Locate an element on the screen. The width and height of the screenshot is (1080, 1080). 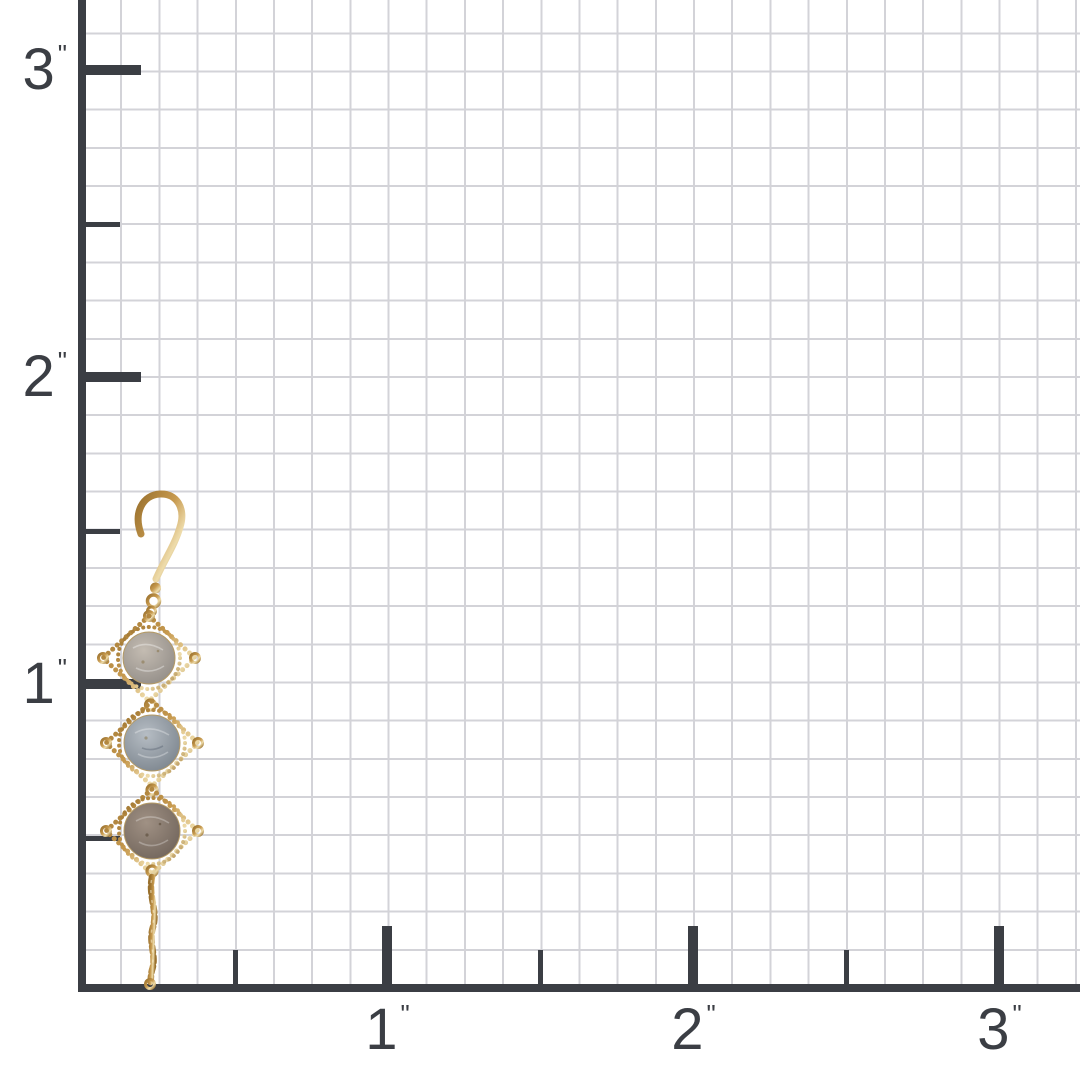
y-major-tick-3in is located at coordinates (113, 70).